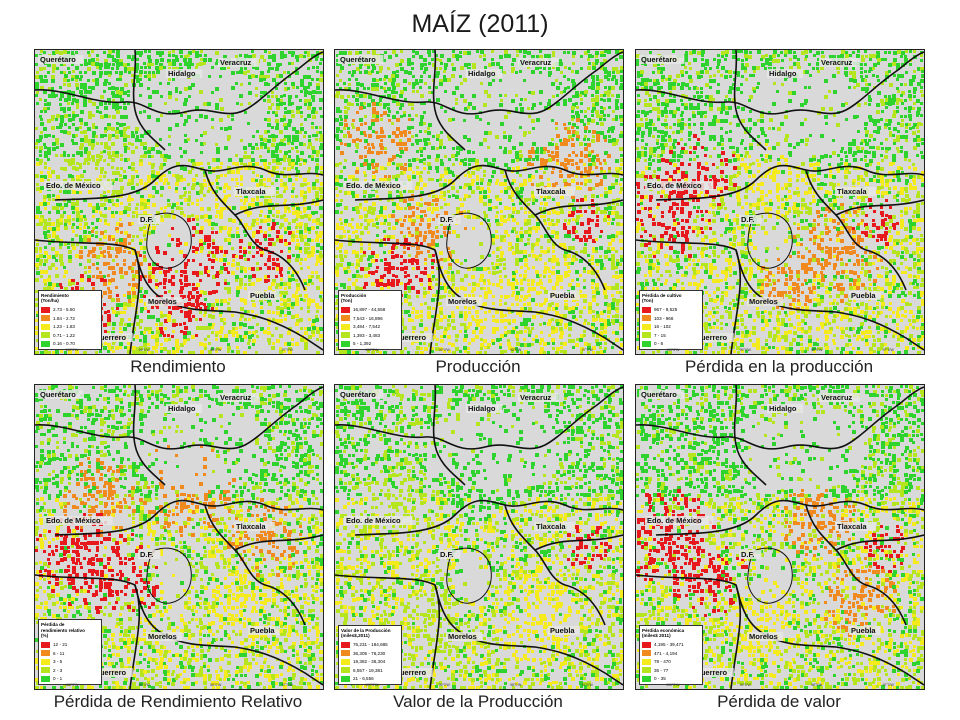 Image resolution: width=960 pixels, height=720 pixels. What do you see at coordinates (70, 327) in the screenshot?
I see `legend-item: 1.23 - 1.83` at bounding box center [70, 327].